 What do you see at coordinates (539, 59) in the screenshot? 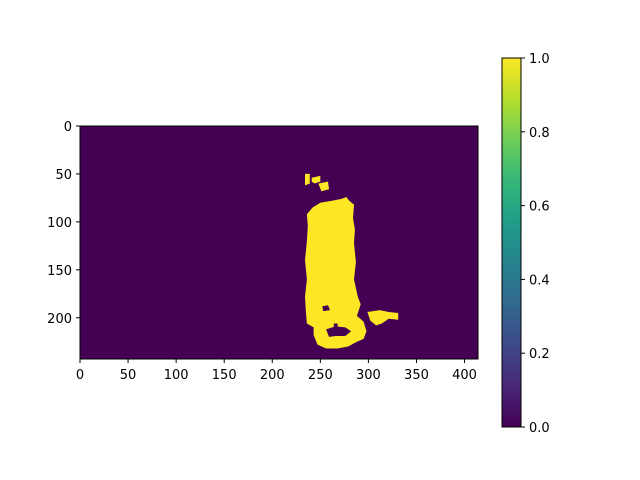
I see `colorbar-tick-label-1.0: 1.0` at bounding box center [539, 59].